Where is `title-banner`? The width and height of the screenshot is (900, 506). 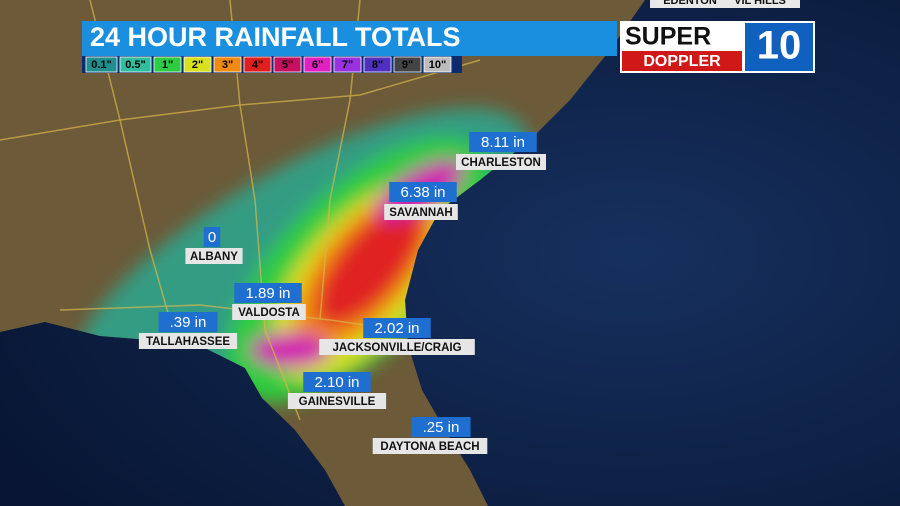 title-banner is located at coordinates (349, 38).